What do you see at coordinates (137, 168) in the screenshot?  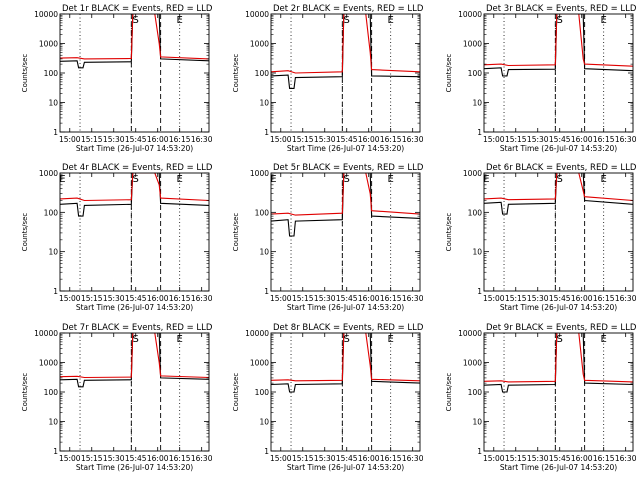 I see `panel-title: Det 4r BLACK = Events, RED = LLD` at bounding box center [137, 168].